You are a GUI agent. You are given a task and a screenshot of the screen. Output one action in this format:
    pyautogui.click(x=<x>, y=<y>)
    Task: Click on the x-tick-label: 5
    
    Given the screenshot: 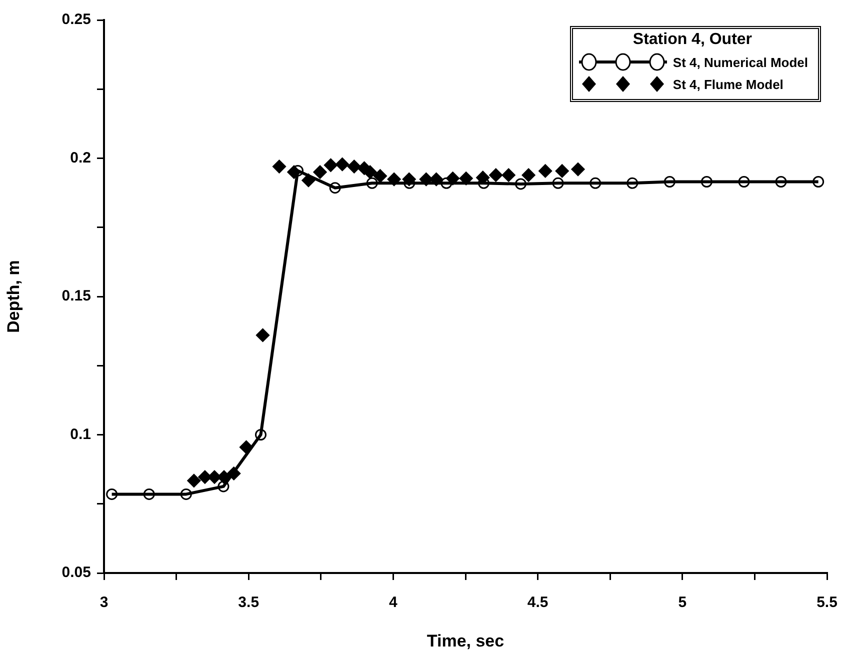 What is the action you would take?
    pyautogui.click(x=682, y=603)
    